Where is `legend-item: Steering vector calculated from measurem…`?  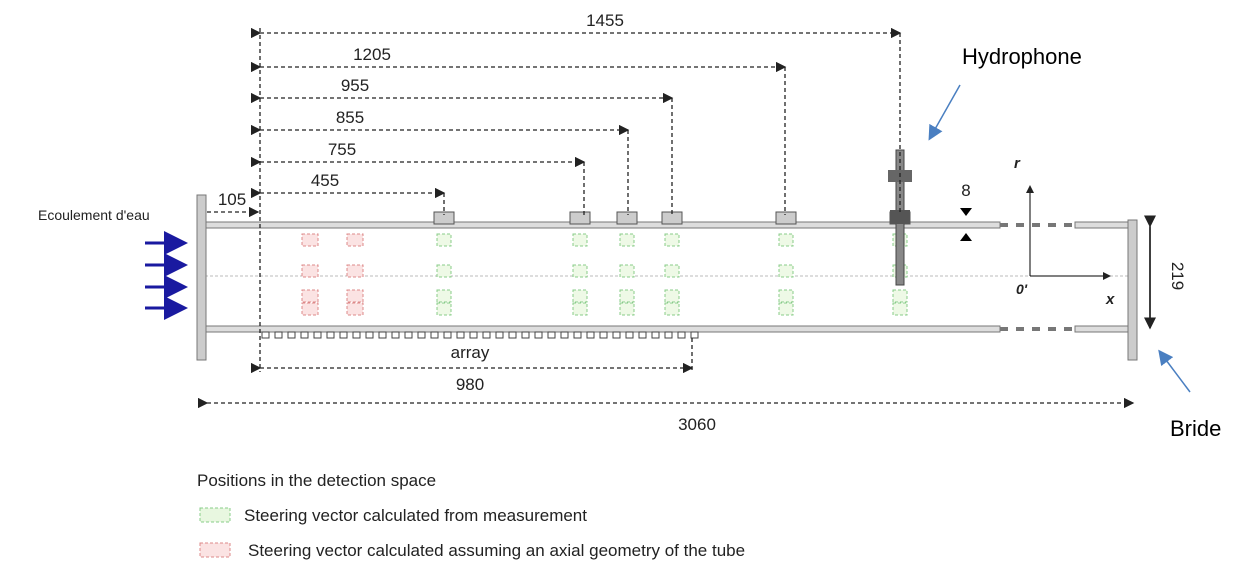
legend-item: Steering vector calculated from measurem… is located at coordinates (415, 515).